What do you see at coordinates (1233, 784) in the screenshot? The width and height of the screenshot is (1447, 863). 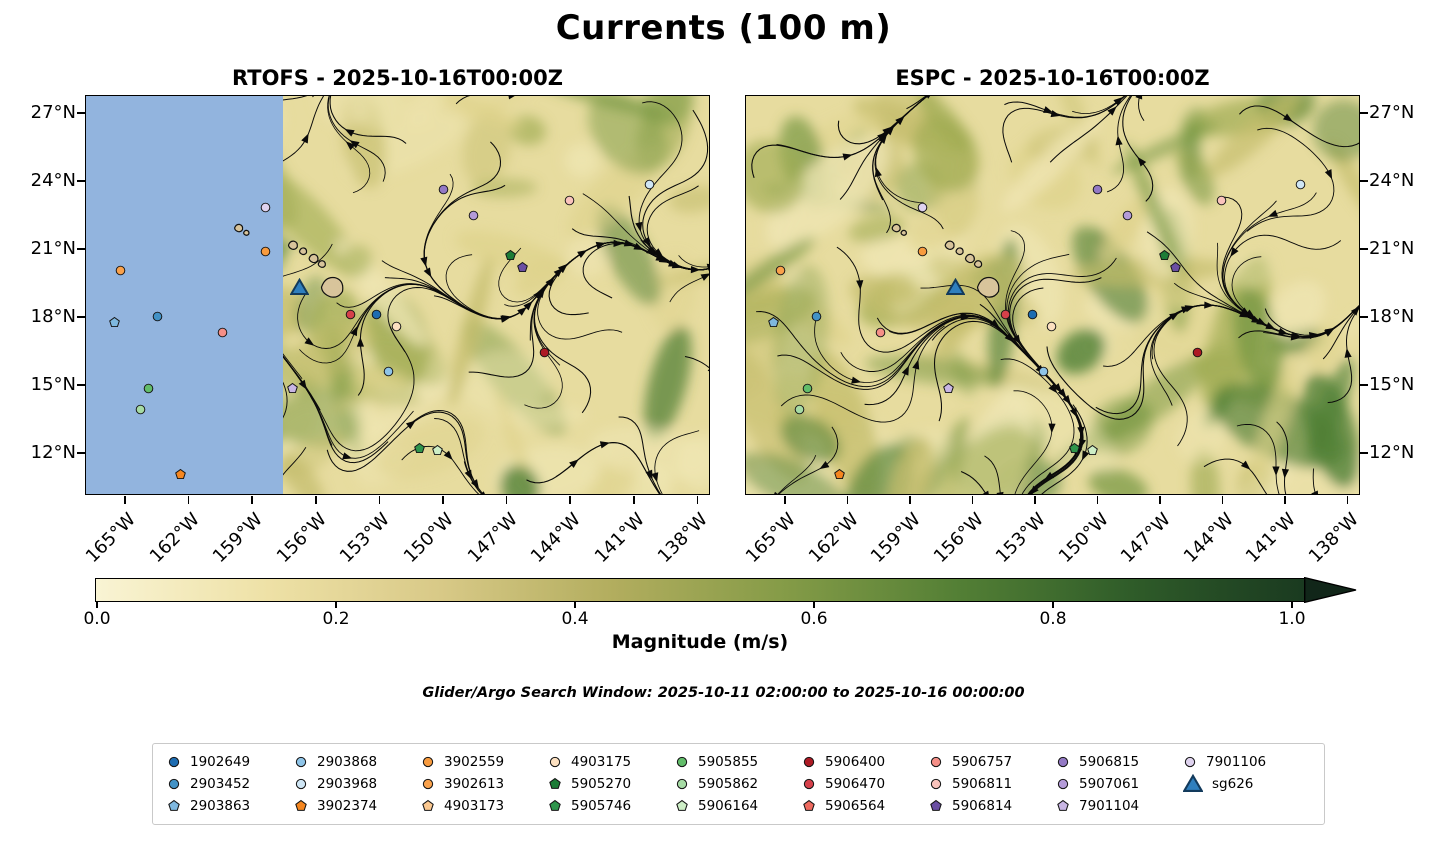 I see `legend-label: sg626` at bounding box center [1233, 784].